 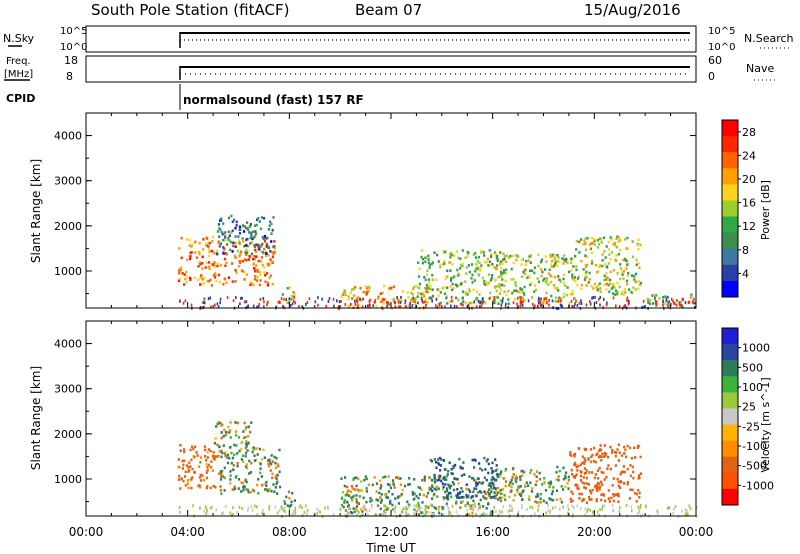 I want to click on power-colorbar-swatch, so click(x=730, y=144).